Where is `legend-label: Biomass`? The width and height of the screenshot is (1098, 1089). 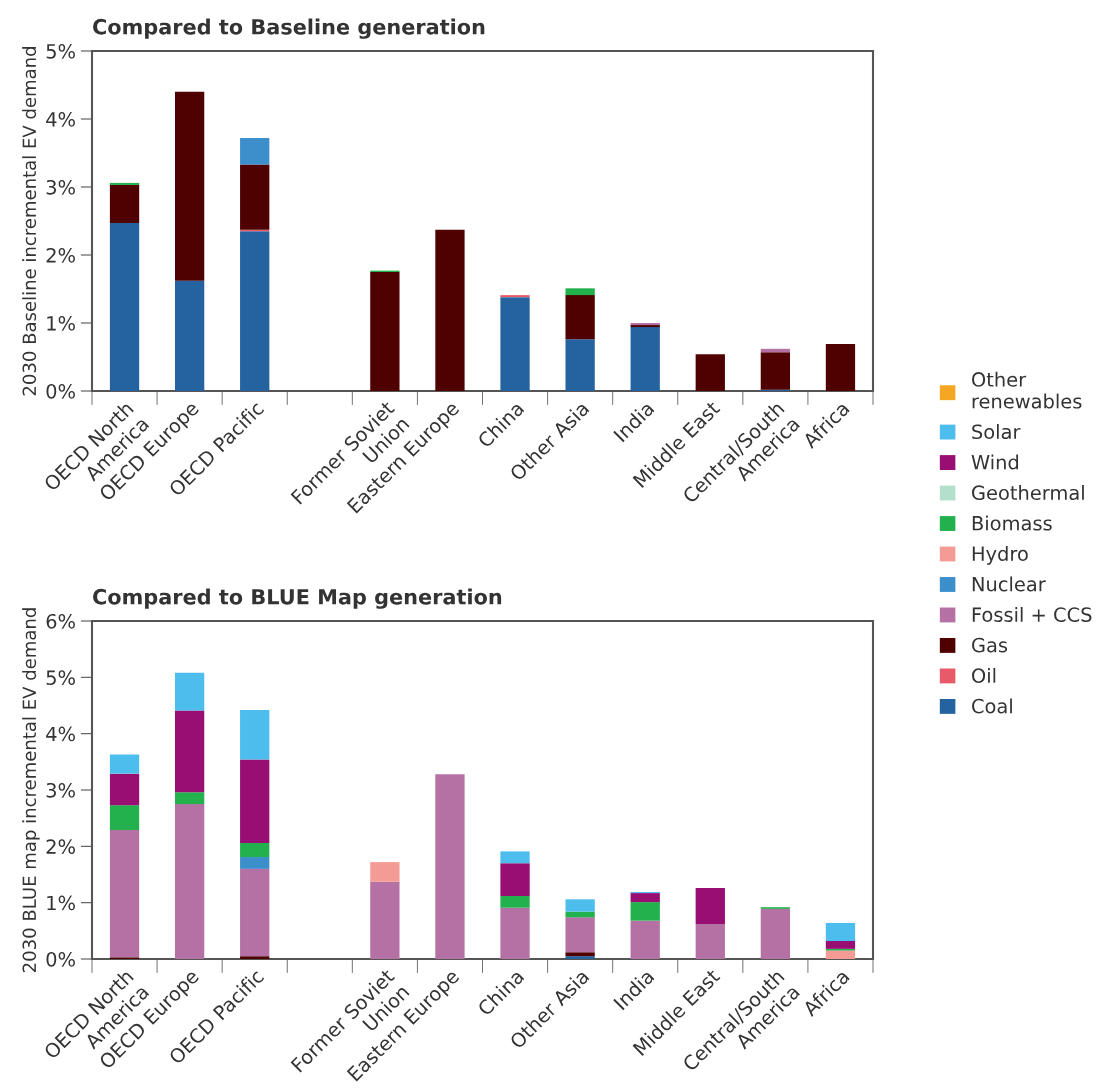 legend-label: Biomass is located at coordinates (1012, 523).